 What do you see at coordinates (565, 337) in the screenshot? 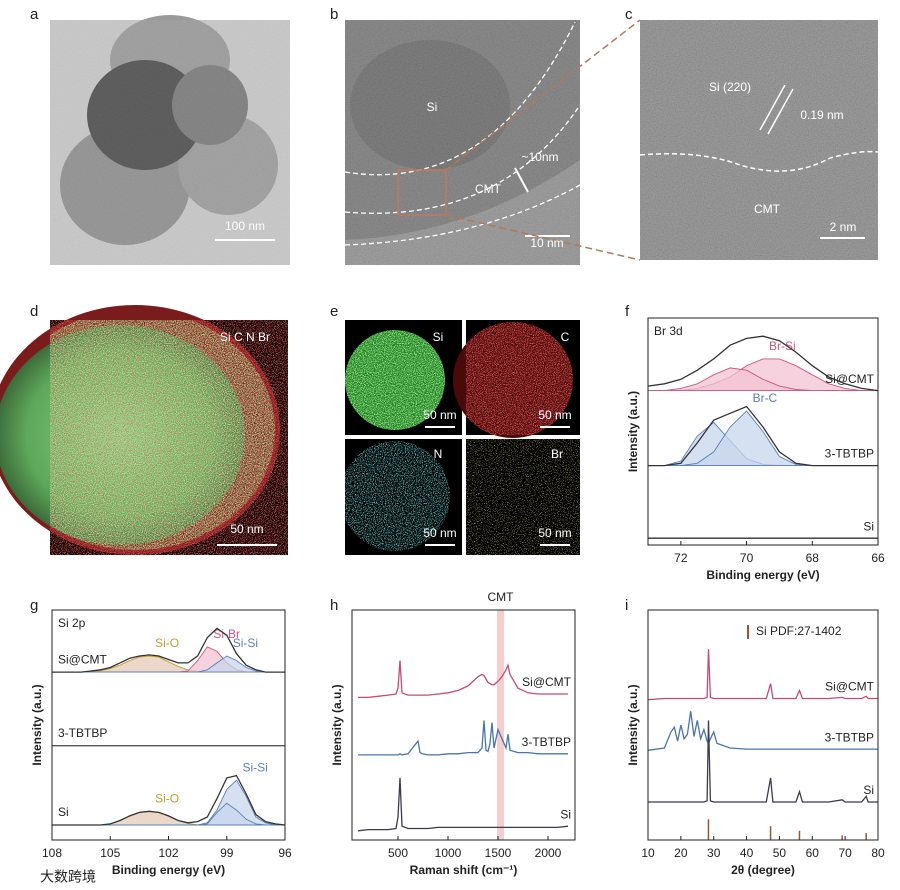
I see `image-annotation: C` at bounding box center [565, 337].